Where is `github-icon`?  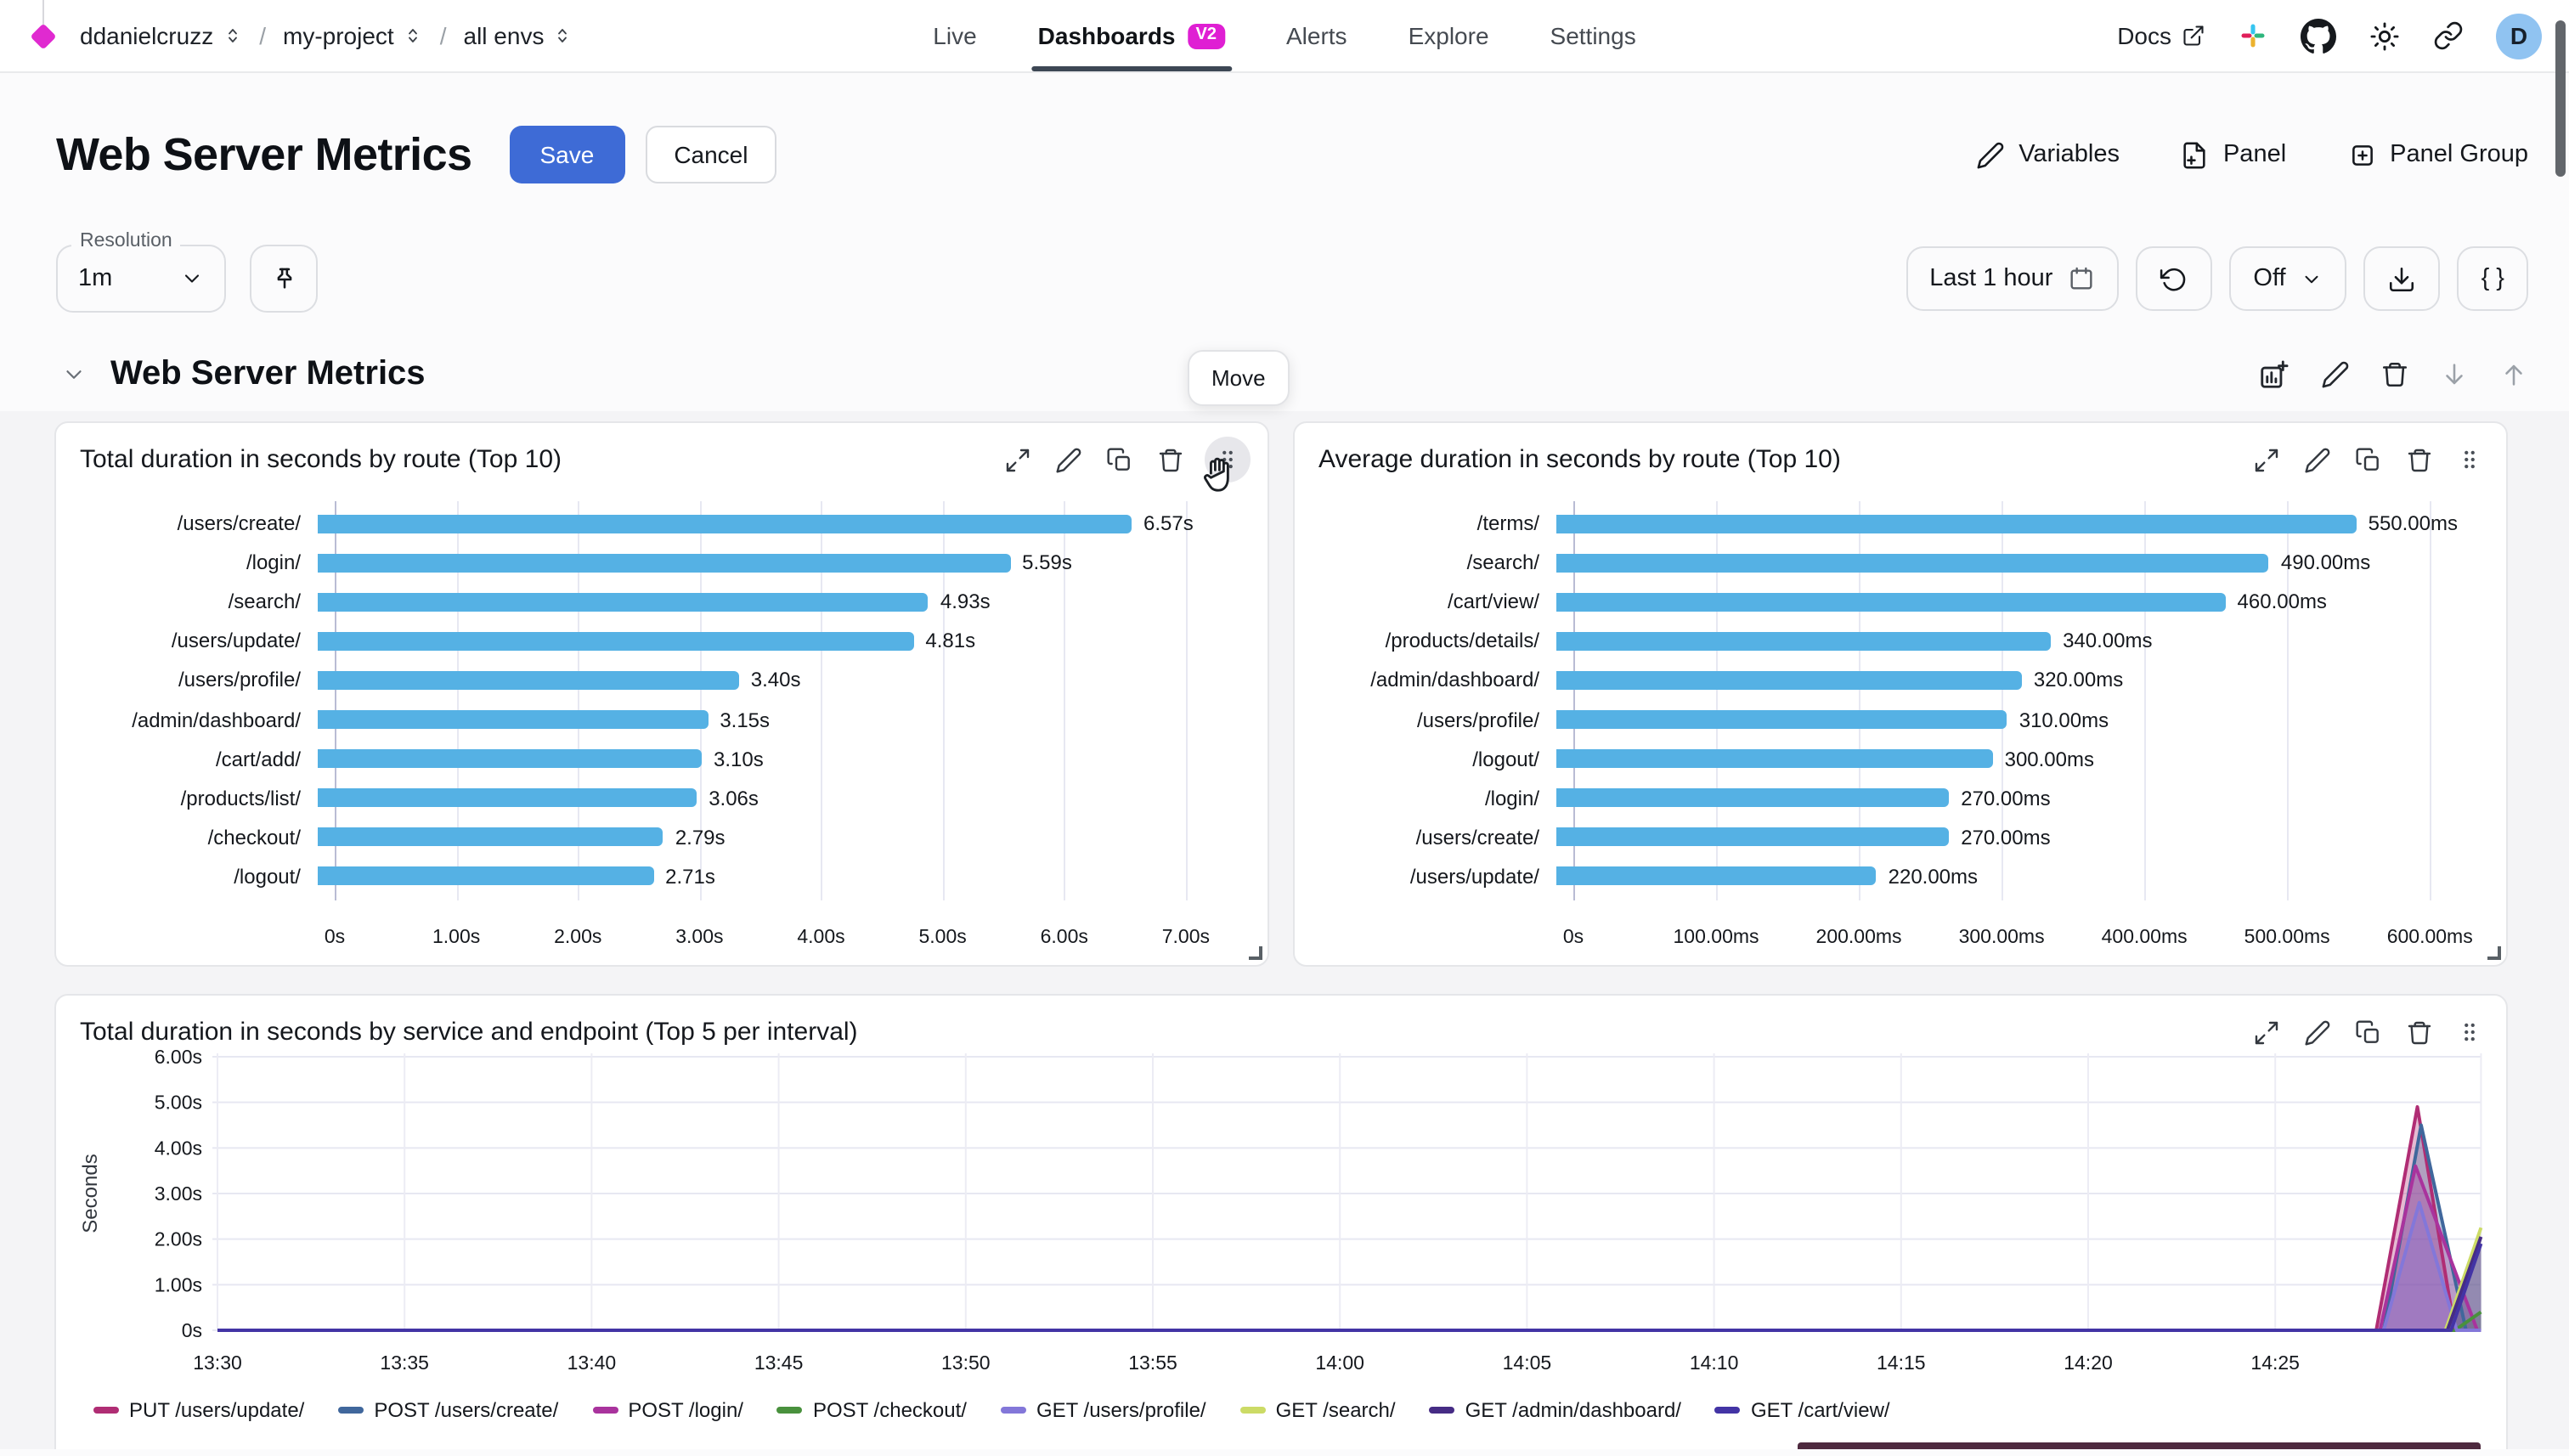 github-icon is located at coordinates (2319, 36).